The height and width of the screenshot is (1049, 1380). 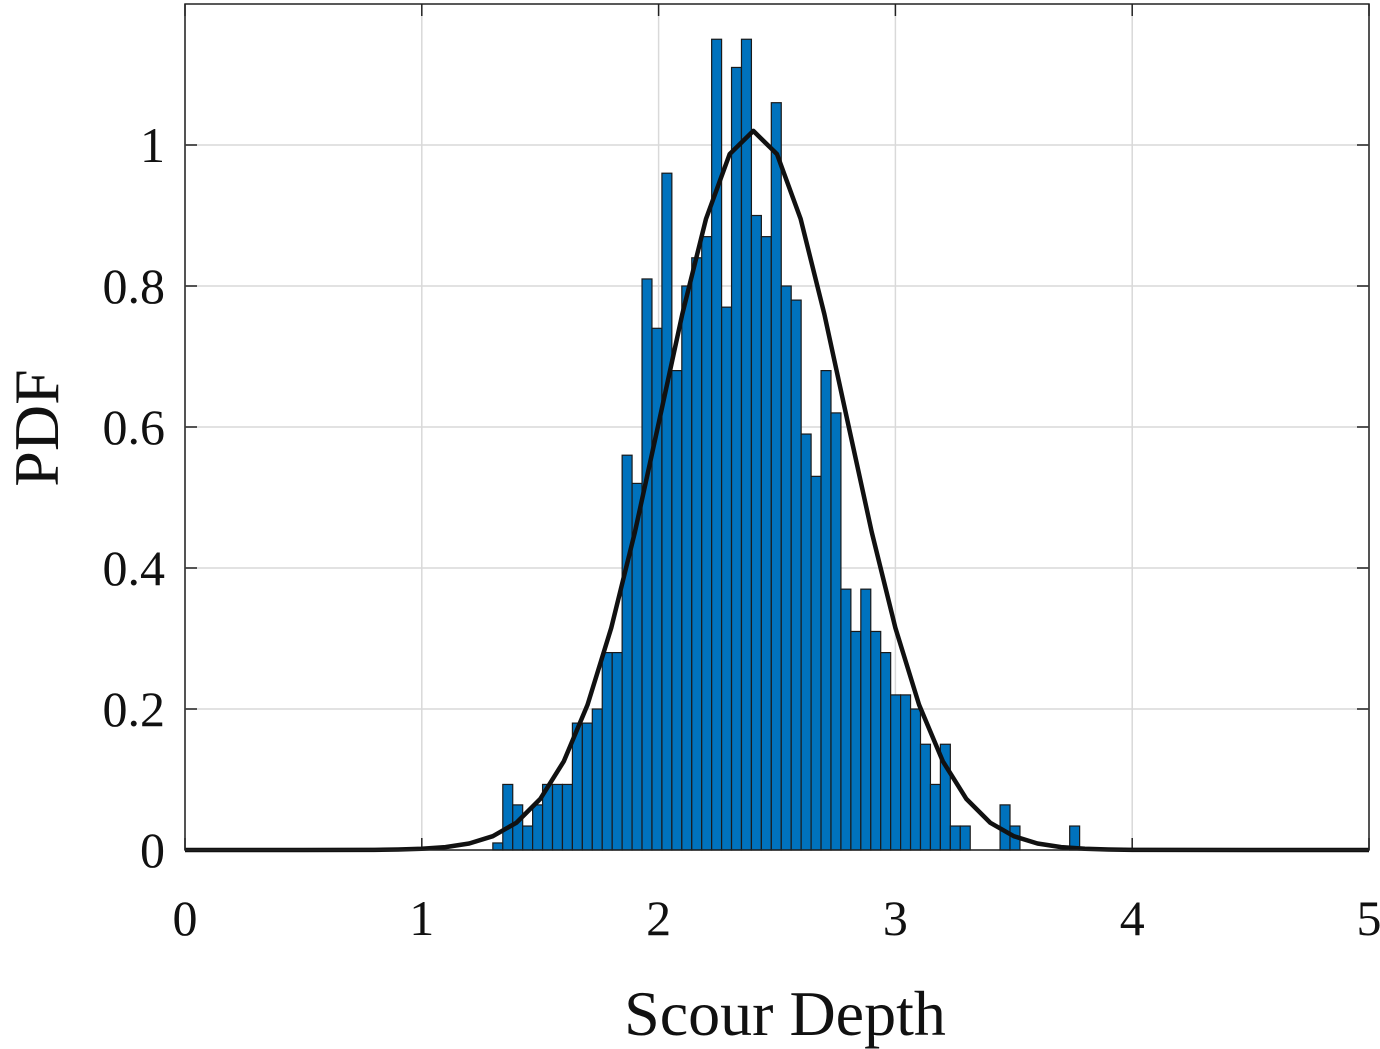 What do you see at coordinates (658, 918) in the screenshot?
I see `x-tick-label: 2` at bounding box center [658, 918].